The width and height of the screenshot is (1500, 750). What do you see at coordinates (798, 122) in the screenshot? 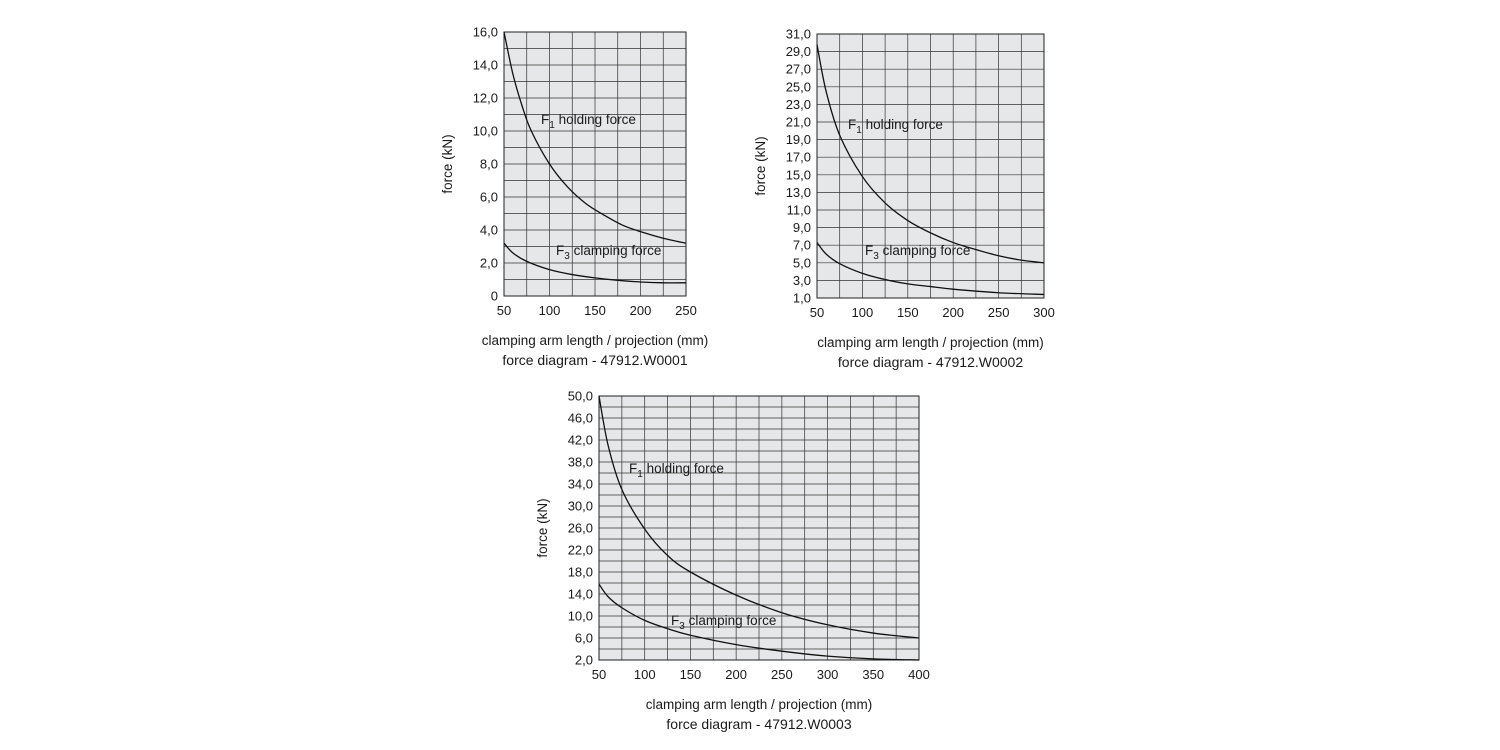
I see `y-tick-label: 21,0` at bounding box center [798, 122].